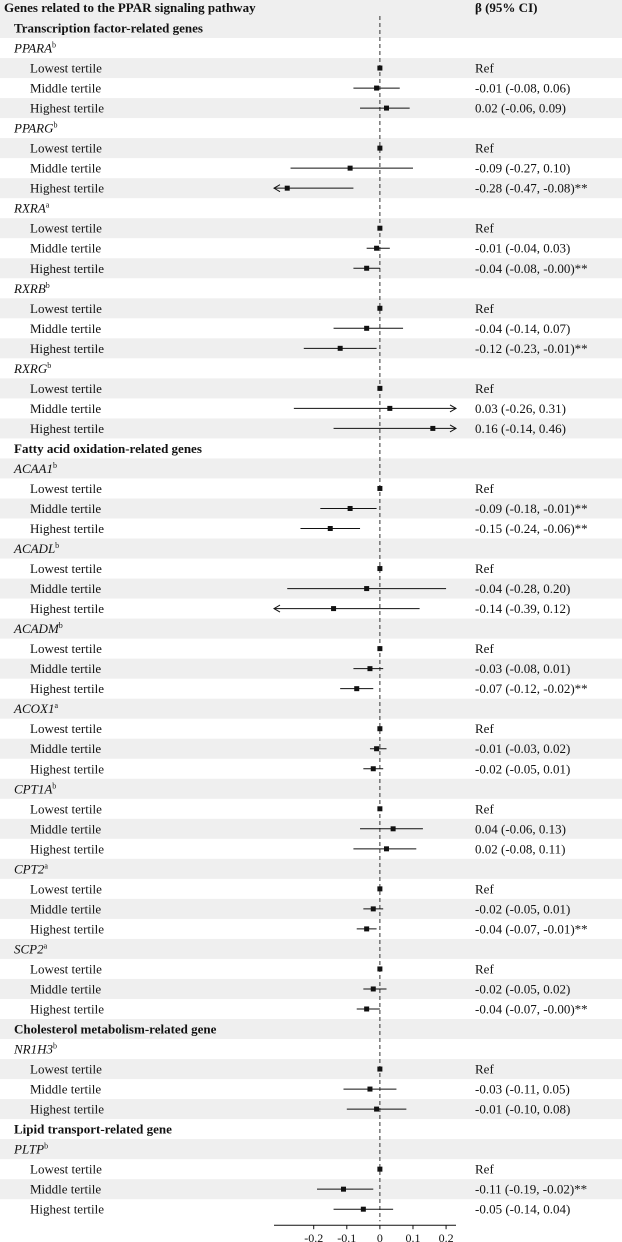  I want to click on row-gene: PPARAb, so click(34, 48).